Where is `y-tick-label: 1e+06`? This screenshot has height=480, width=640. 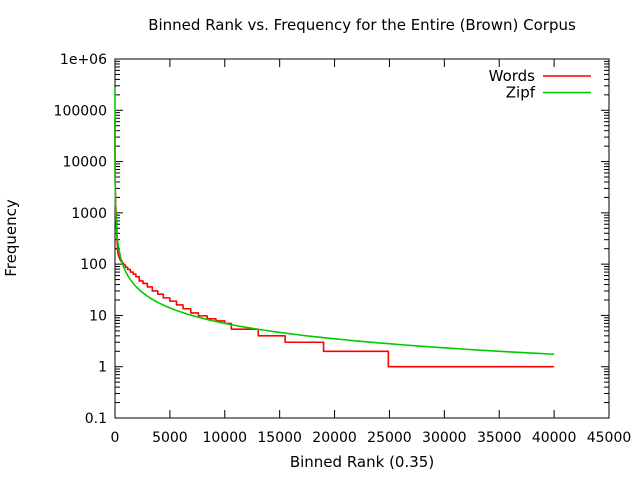
y-tick-label: 1e+06 is located at coordinates (83, 60).